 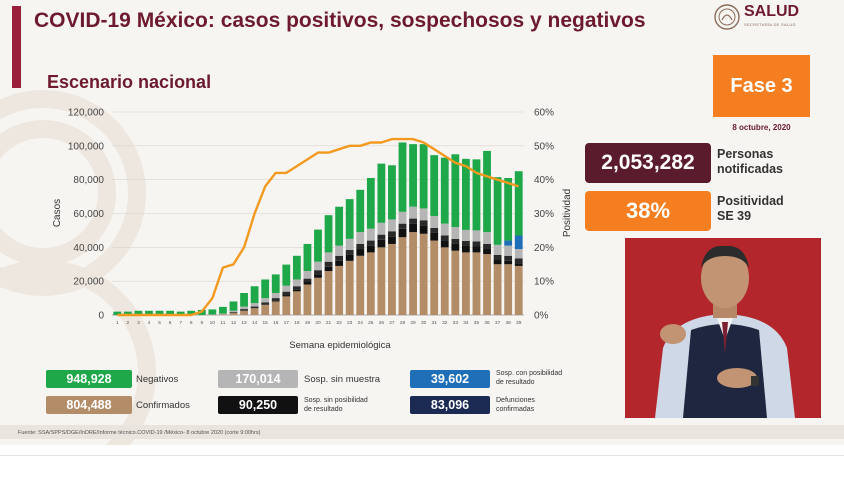 What do you see at coordinates (382, 323) in the screenshot?
I see `x-tick-label: 26` at bounding box center [382, 323].